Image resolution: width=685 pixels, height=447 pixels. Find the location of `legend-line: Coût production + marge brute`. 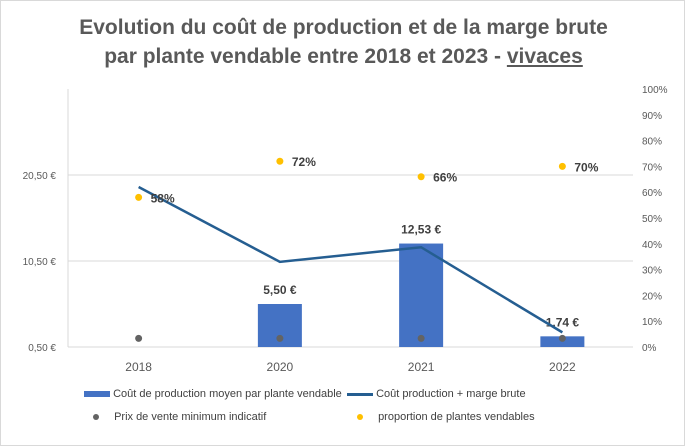

legend-line: Coût production + marge brute is located at coordinates (436, 394).